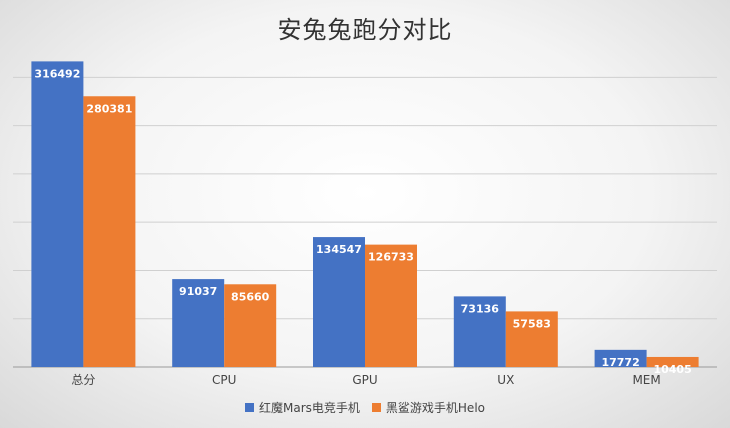 This screenshot has width=730, height=428. What do you see at coordinates (339, 249) in the screenshot?
I see `data-label: 134547` at bounding box center [339, 249].